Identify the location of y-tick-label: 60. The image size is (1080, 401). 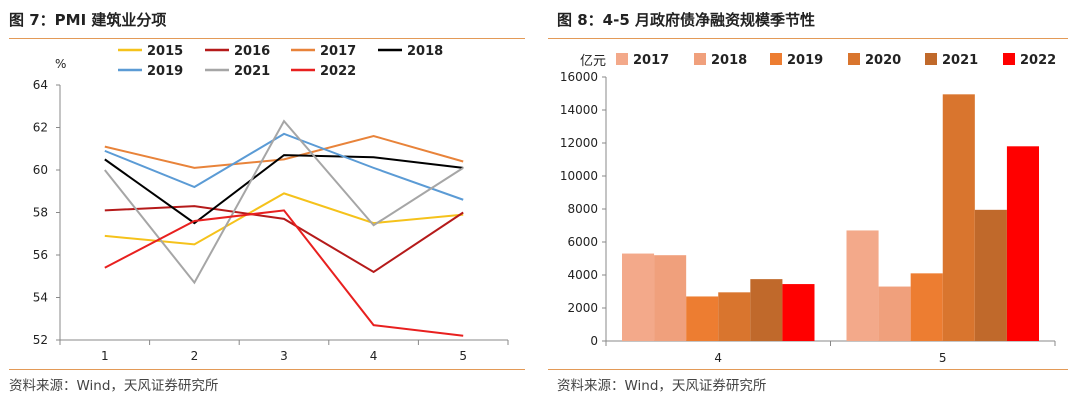
(40, 170).